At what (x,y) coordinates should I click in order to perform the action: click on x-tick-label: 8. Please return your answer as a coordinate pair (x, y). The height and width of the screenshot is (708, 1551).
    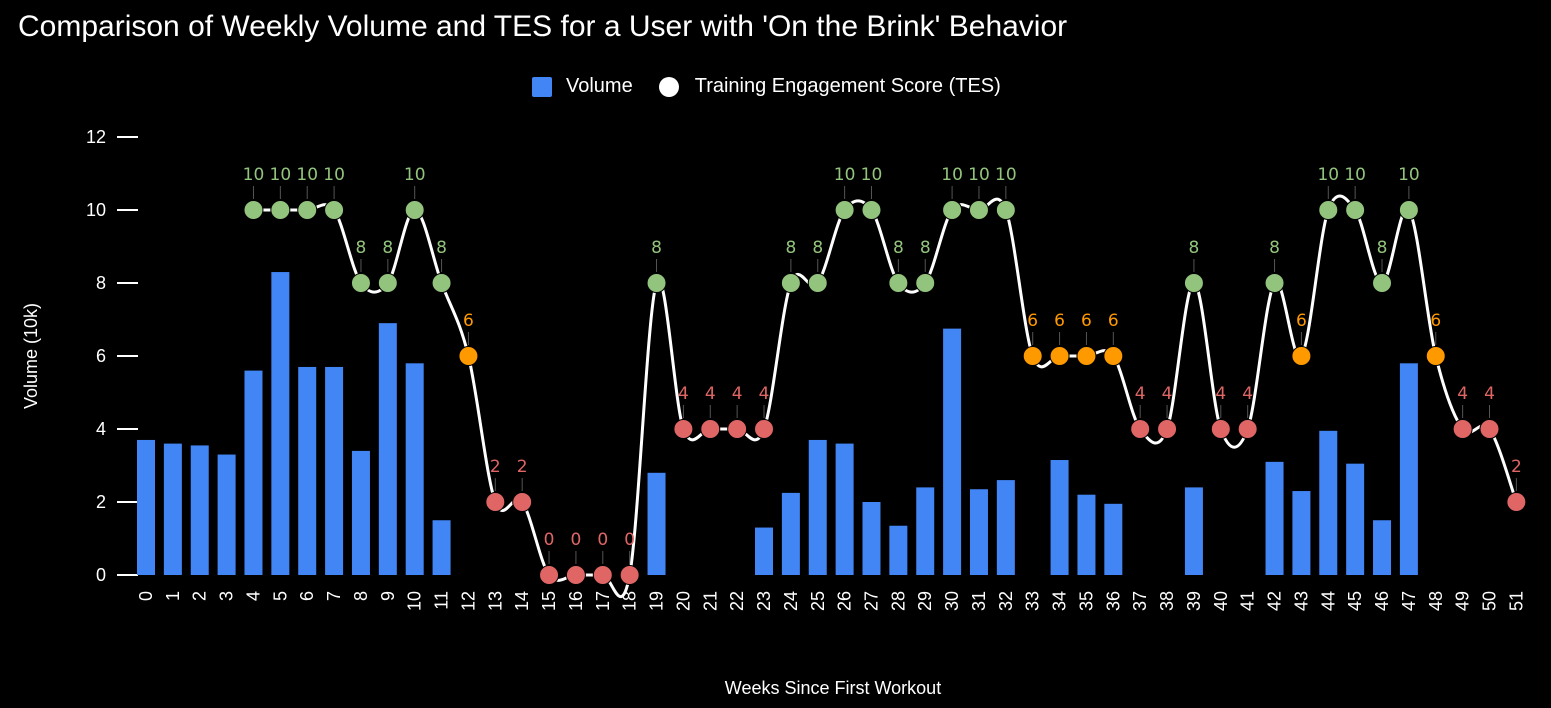
    Looking at the image, I should click on (361, 596).